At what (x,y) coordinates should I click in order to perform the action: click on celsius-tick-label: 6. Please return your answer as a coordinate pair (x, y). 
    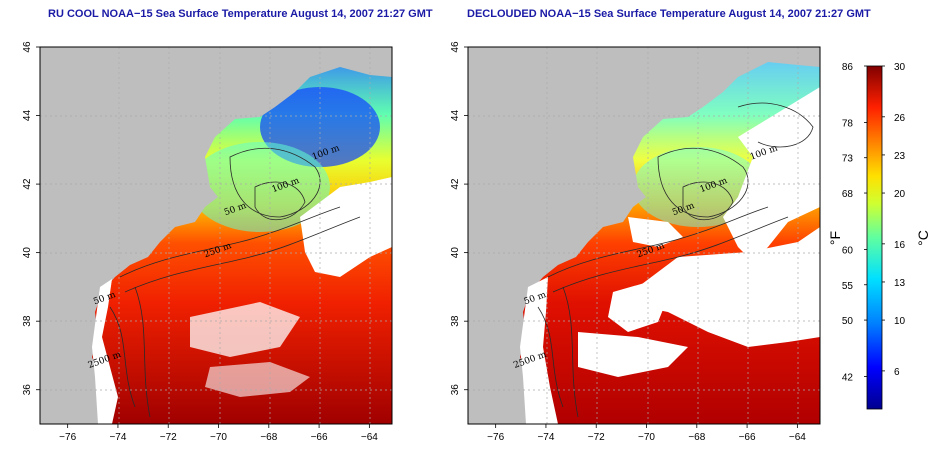
    Looking at the image, I should click on (897, 372).